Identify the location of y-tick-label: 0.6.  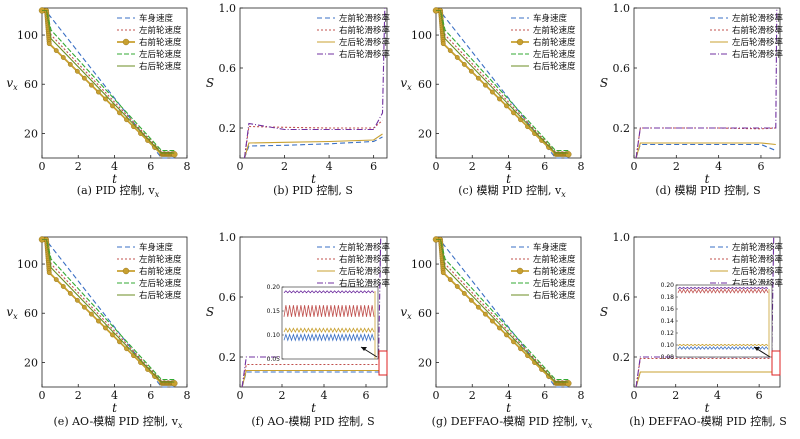
(622, 68).